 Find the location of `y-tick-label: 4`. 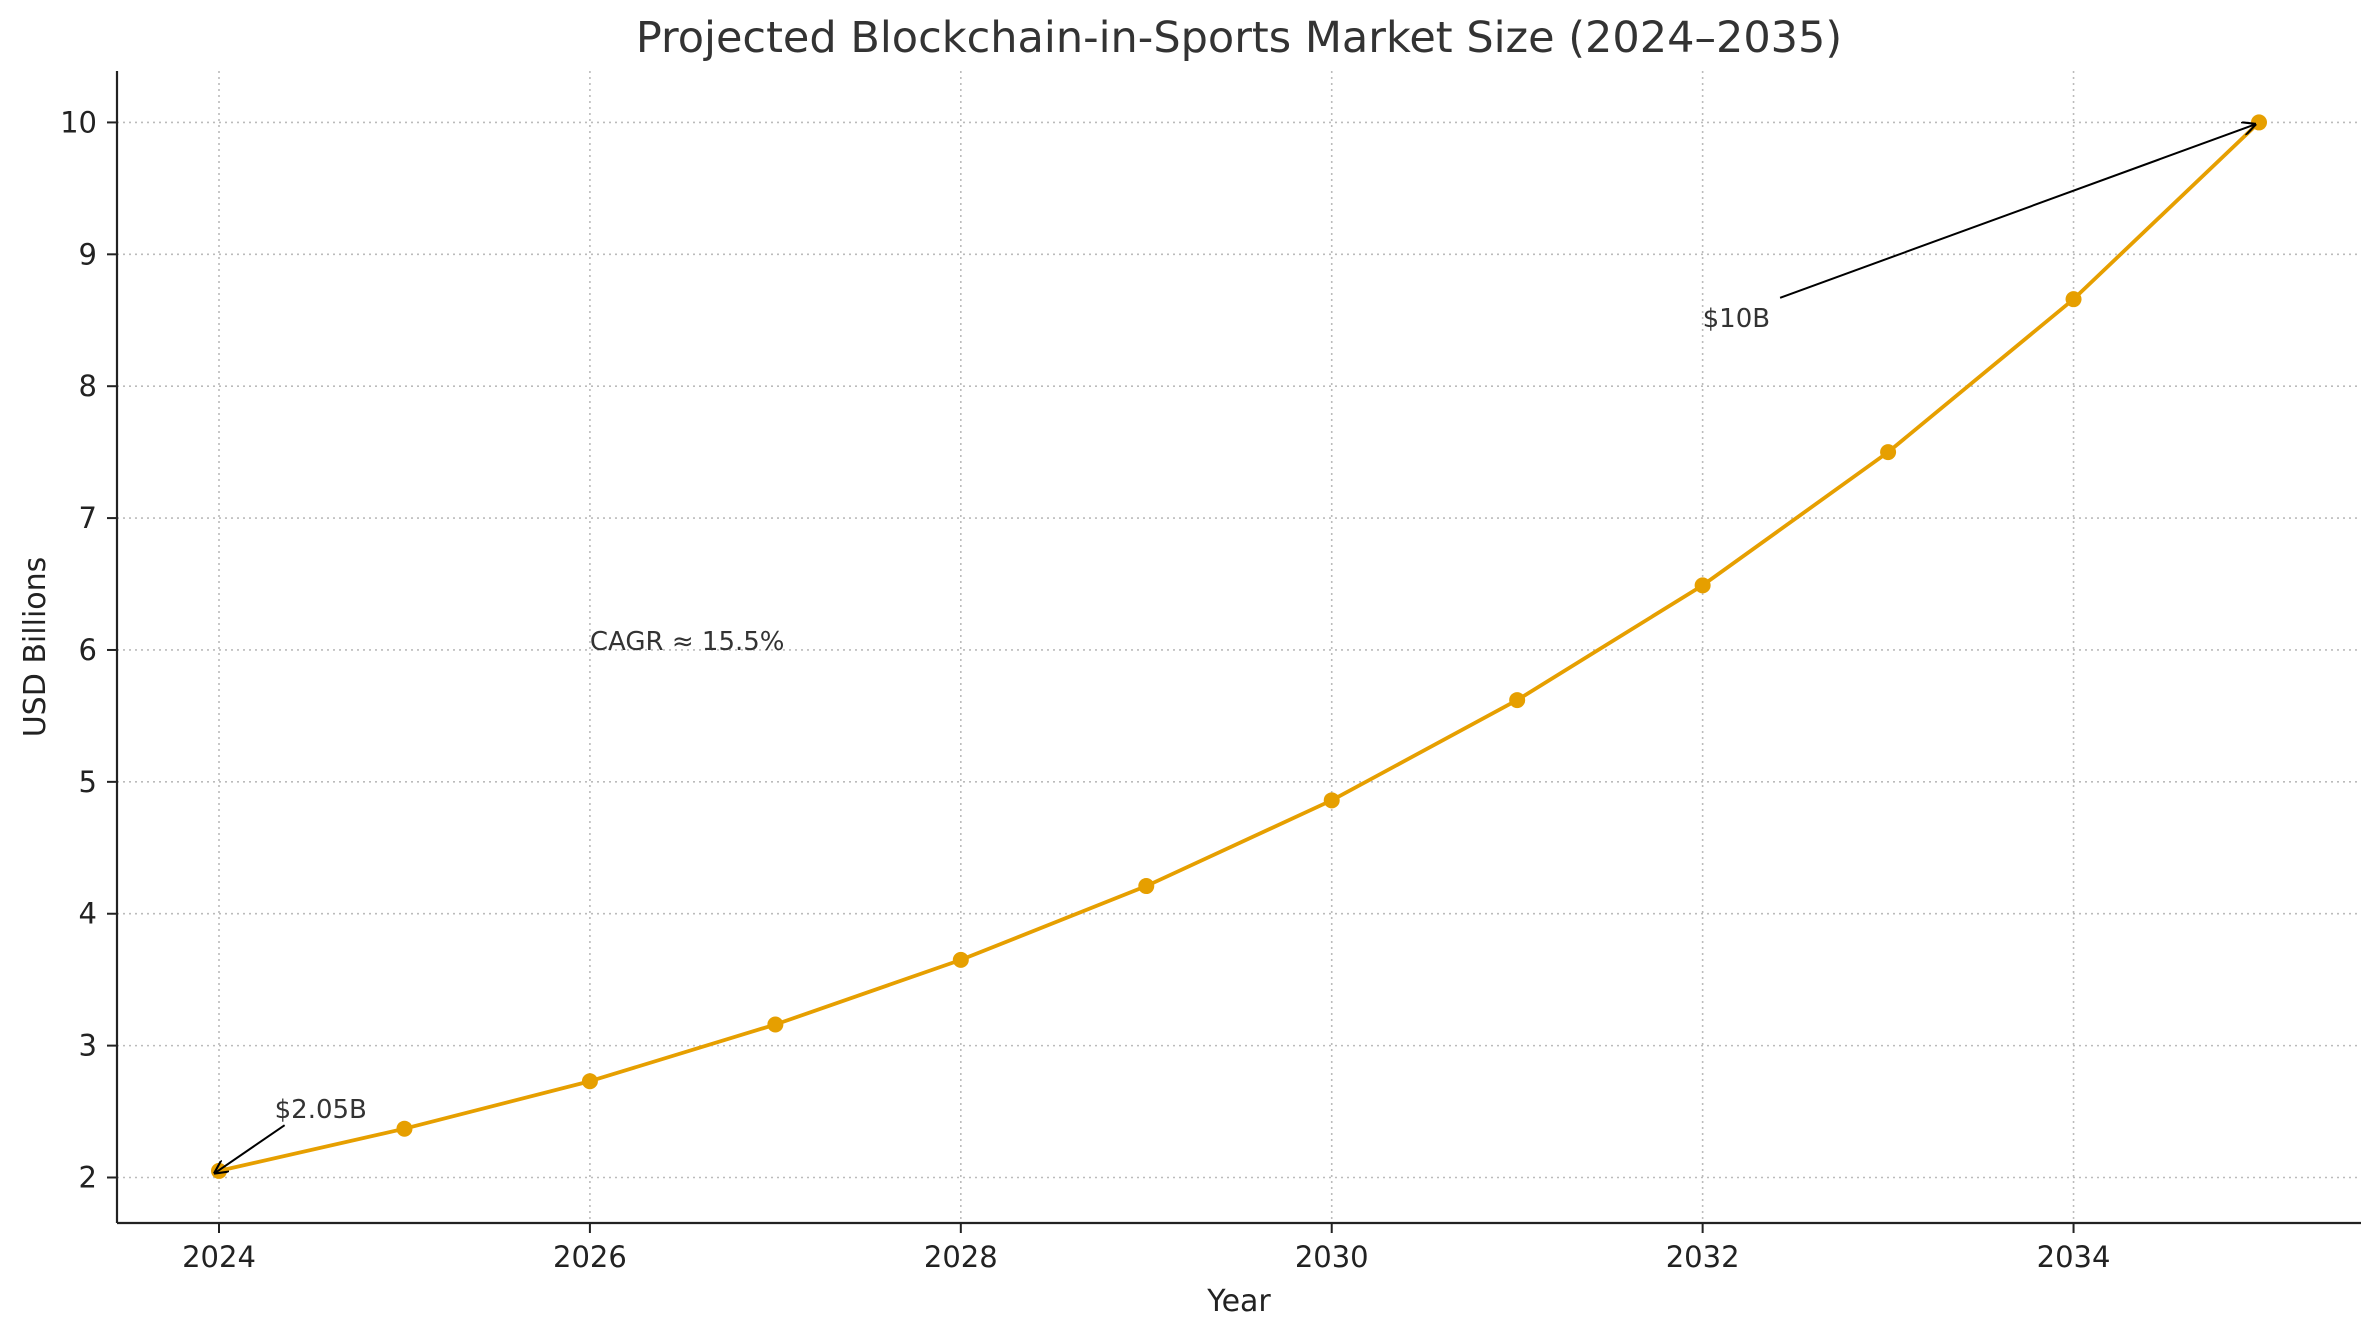

y-tick-label: 4 is located at coordinates (88, 914).